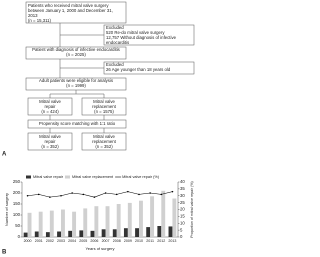  I want to click on x-tick-label: 2007, so click(106, 241).